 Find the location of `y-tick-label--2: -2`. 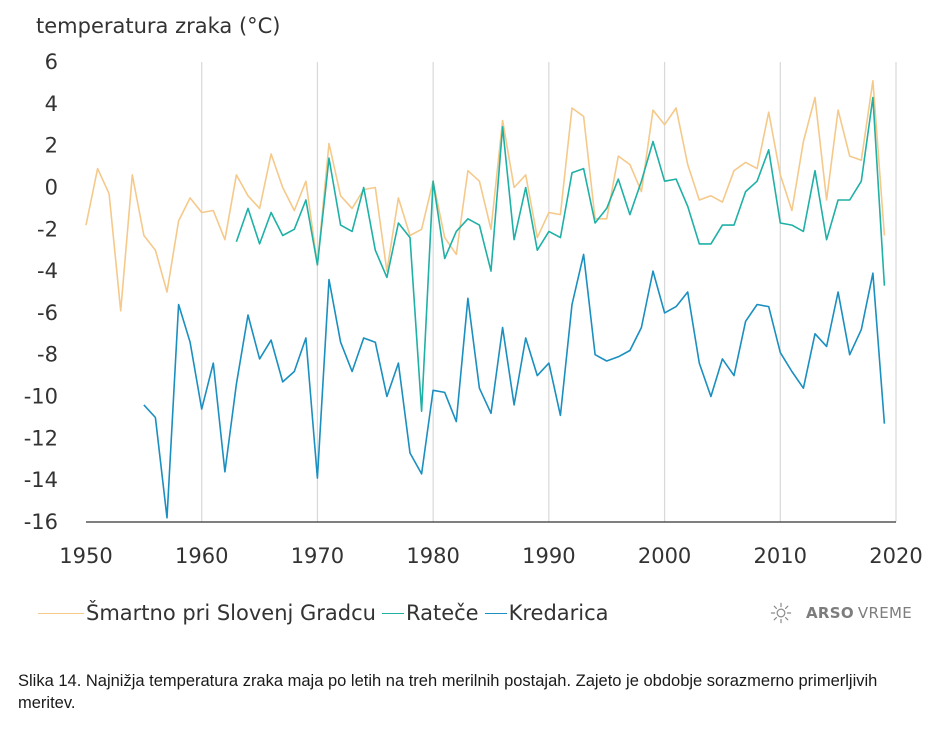

y-tick-label--2: -2 is located at coordinates (47, 229).